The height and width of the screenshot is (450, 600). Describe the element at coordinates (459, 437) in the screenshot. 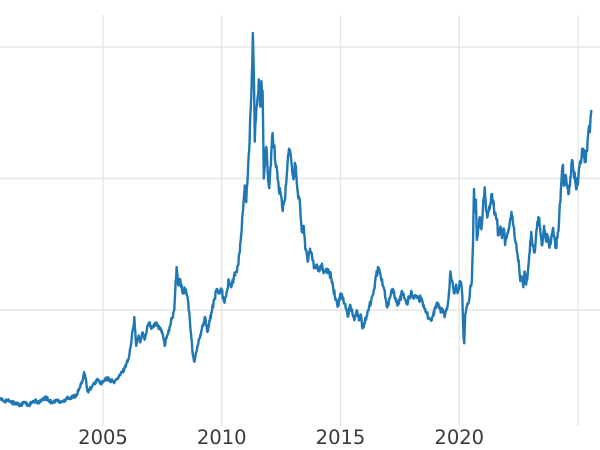

I see `x-axis-tick-label: 2020` at that location.